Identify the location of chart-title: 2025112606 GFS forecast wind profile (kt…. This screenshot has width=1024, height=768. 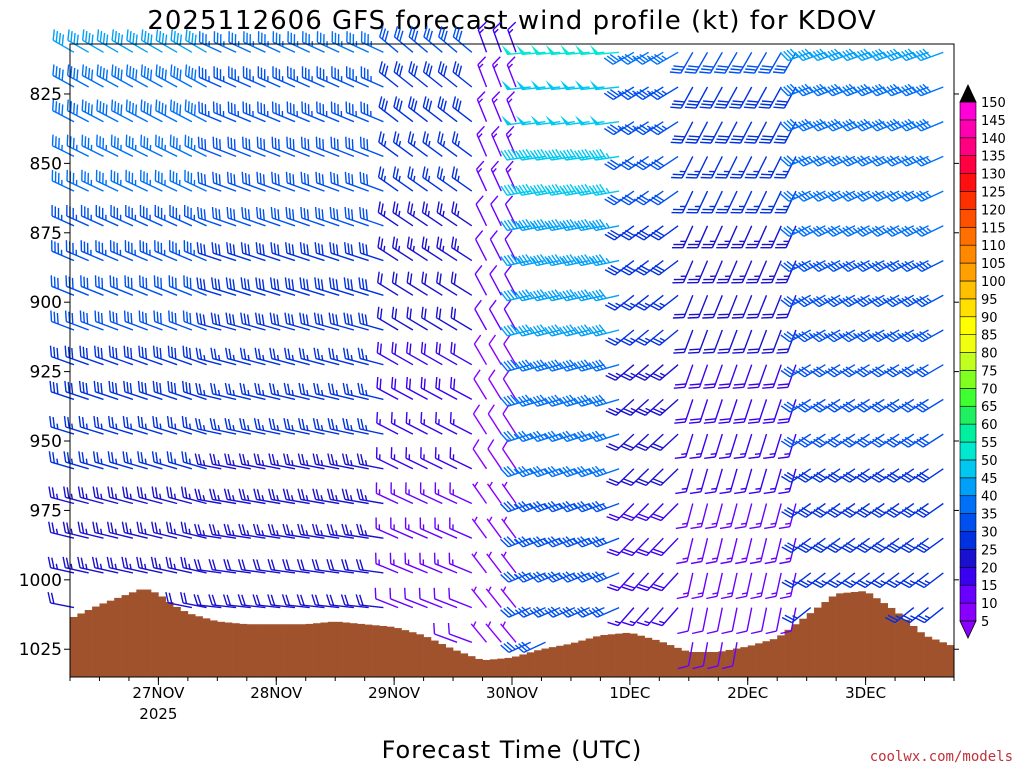
(511, 21).